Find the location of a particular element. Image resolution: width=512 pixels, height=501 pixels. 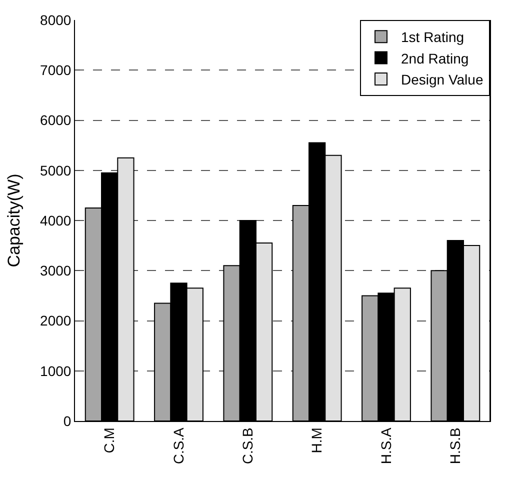

y-tick-label: 1000 is located at coordinates (56, 370).